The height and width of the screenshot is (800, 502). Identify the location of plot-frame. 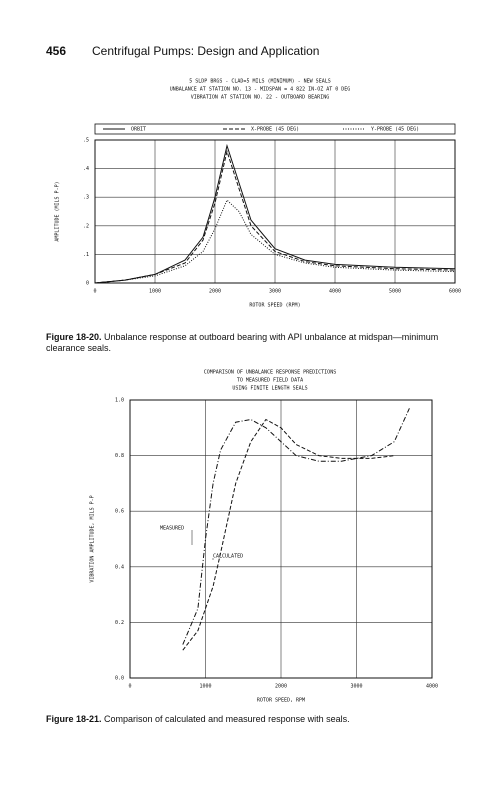
(275, 211).